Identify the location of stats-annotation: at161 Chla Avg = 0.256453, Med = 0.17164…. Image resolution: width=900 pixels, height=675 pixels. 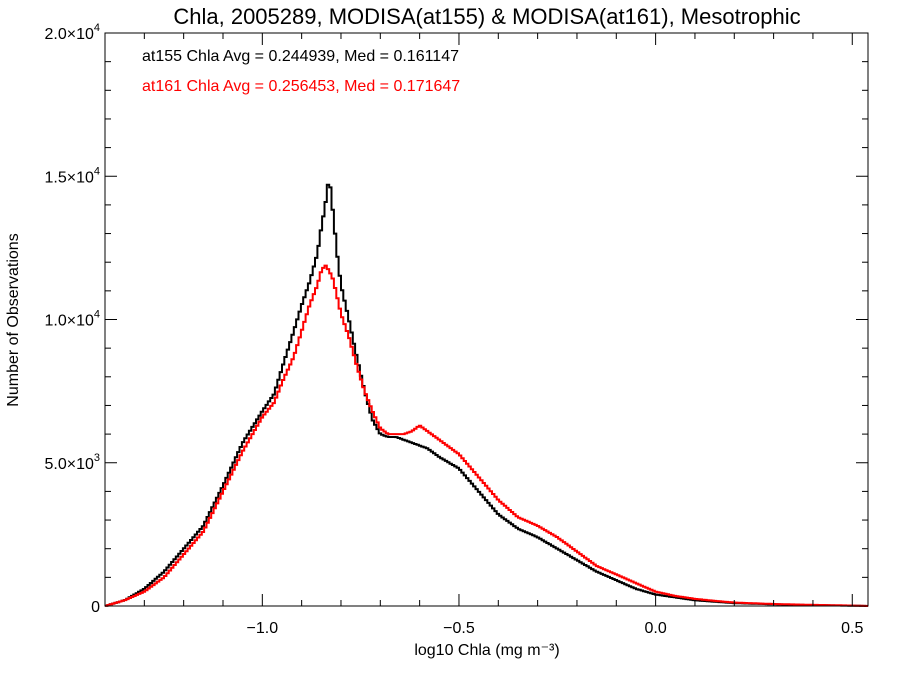
(301, 86).